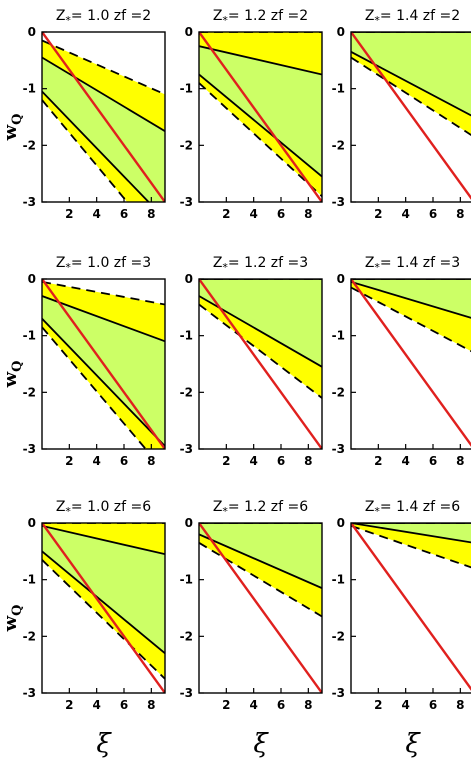  Describe the element at coordinates (260, 125) in the screenshot. I see `panel-1-mid-inner-lower-line` at that location.